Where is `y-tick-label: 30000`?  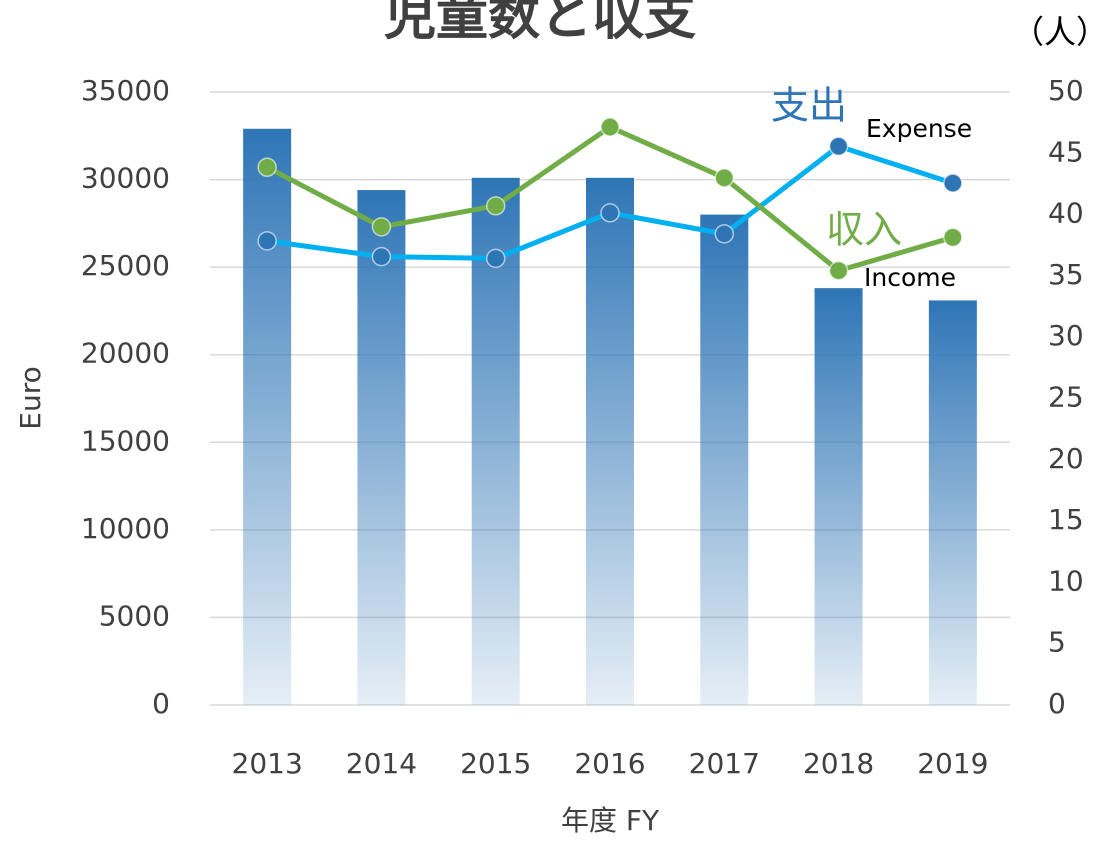
y-tick-label: 30000 is located at coordinates (125, 178).